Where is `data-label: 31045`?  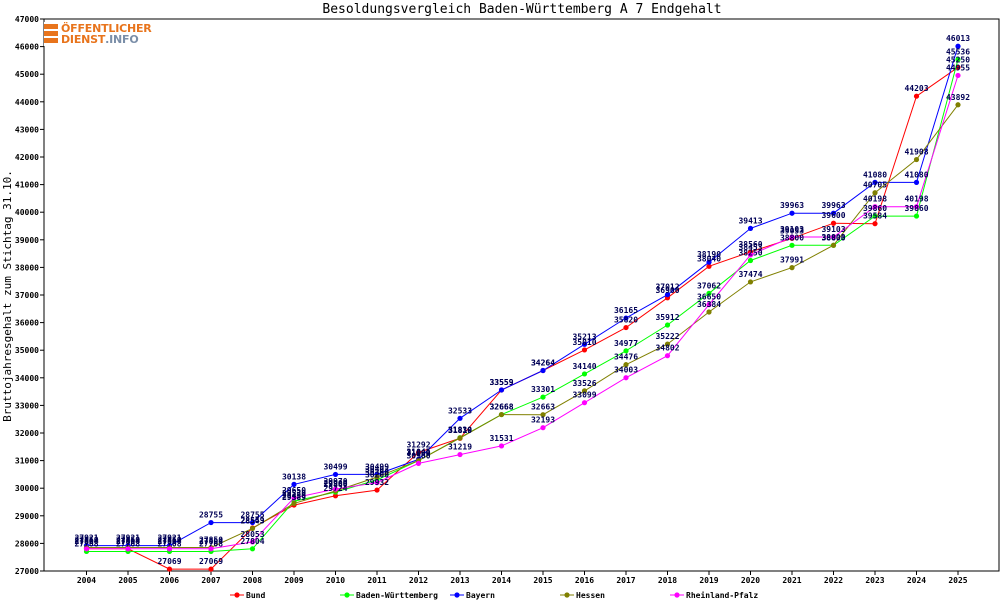 data-label: 31045 is located at coordinates (418, 451).